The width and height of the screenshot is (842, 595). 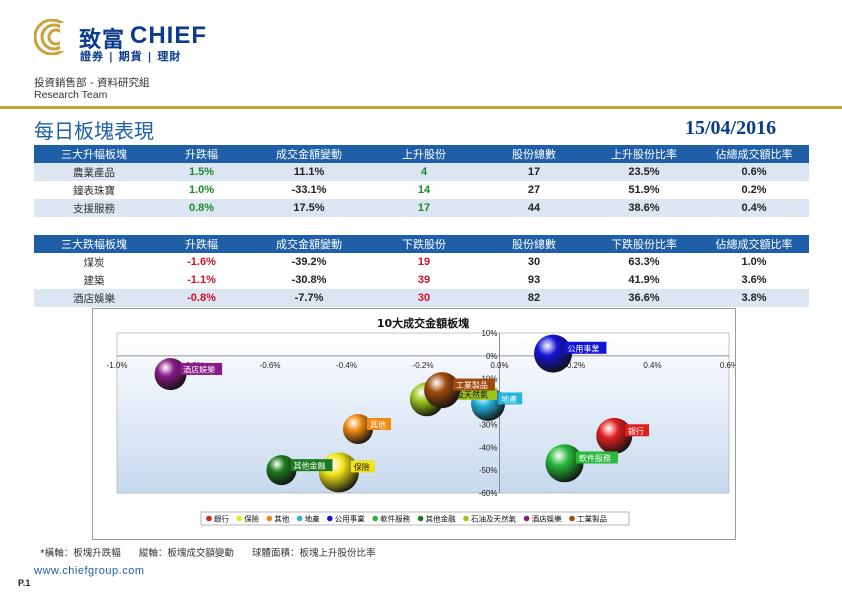 What do you see at coordinates (131, 56) in the screenshot?
I see `brand-tagline: 證券 | 期貨 | 理財` at bounding box center [131, 56].